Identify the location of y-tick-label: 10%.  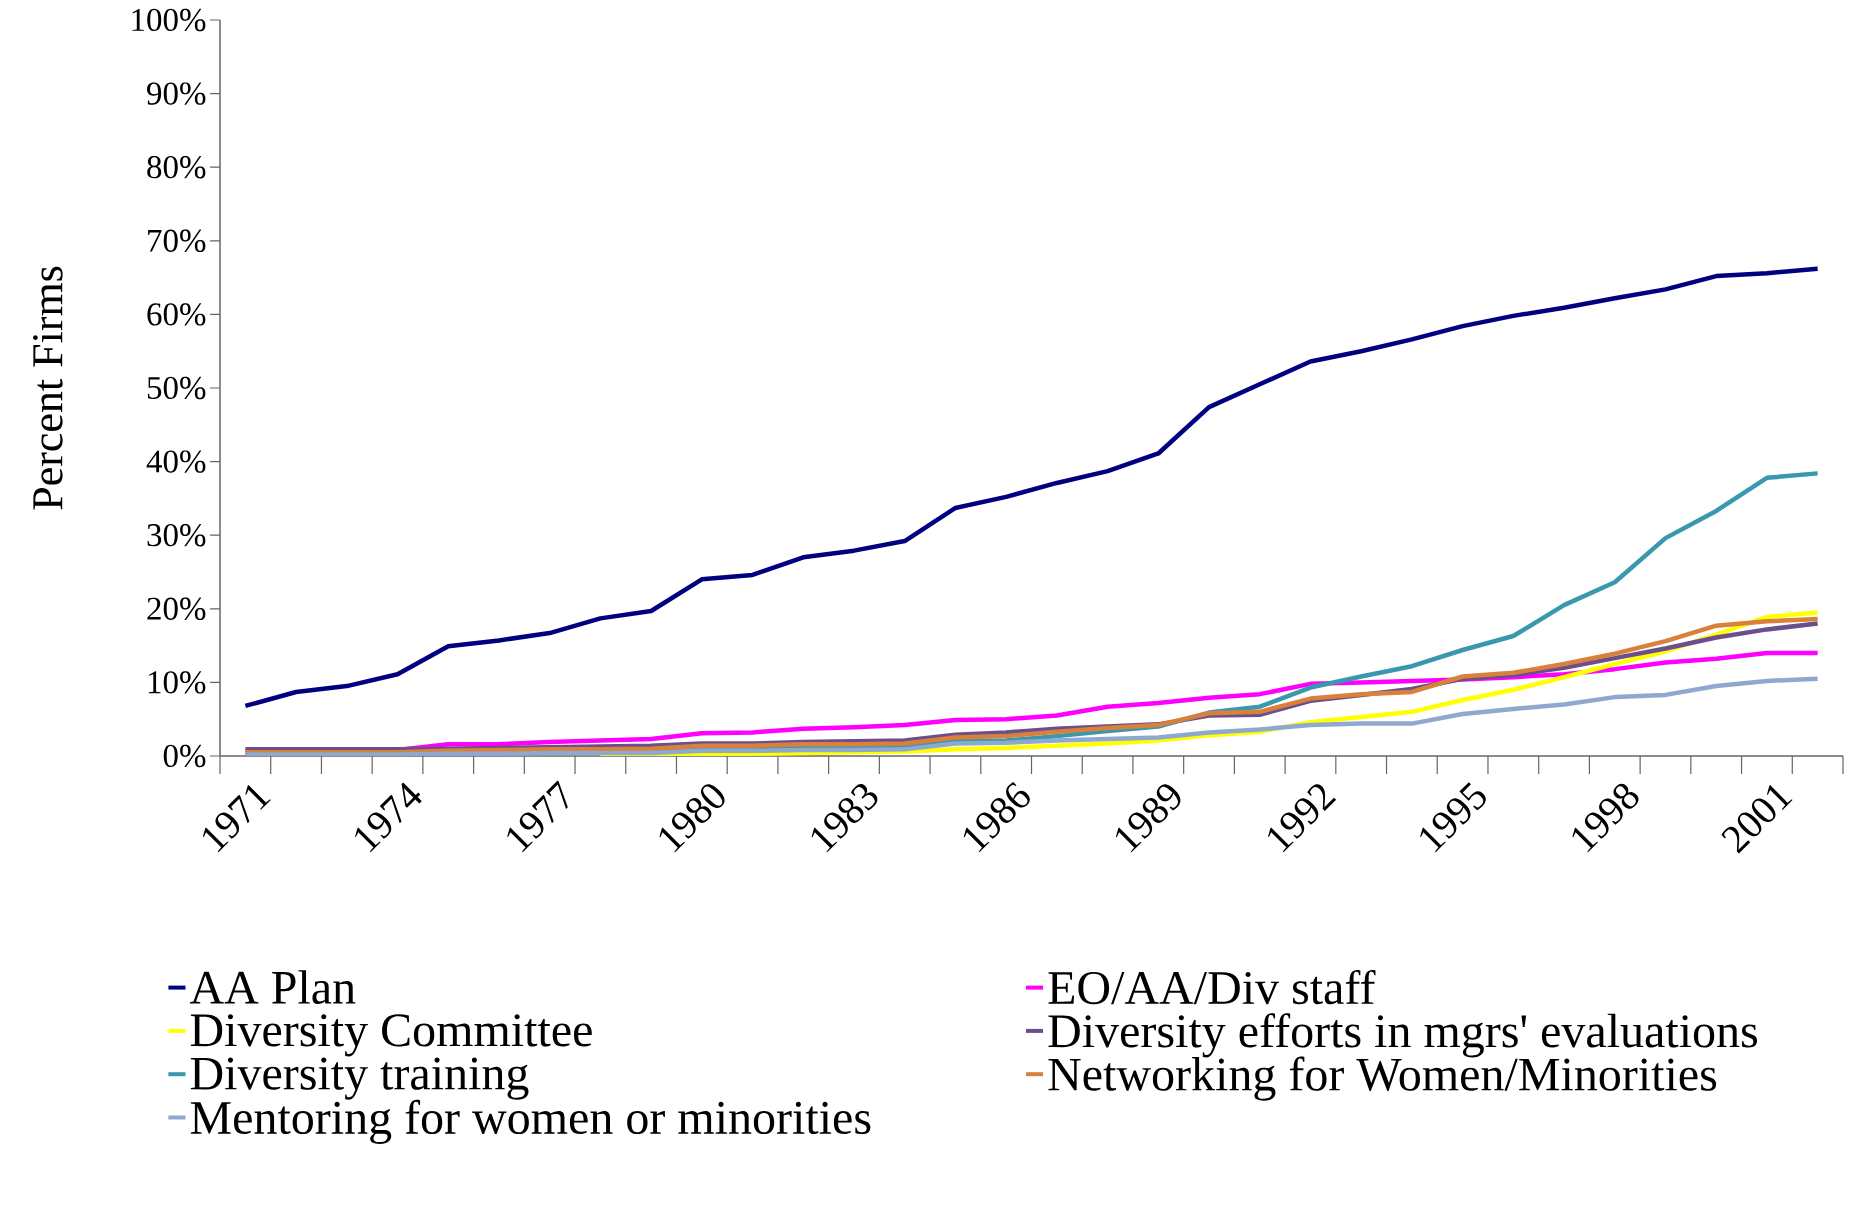
(177, 682).